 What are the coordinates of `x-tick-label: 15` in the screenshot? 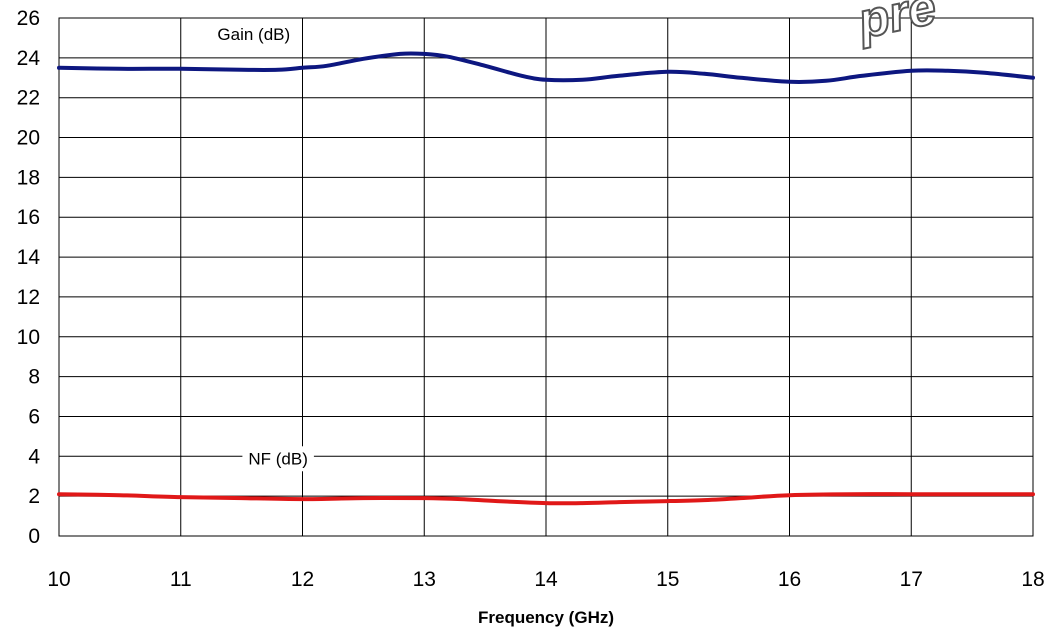 It's located at (667, 579).